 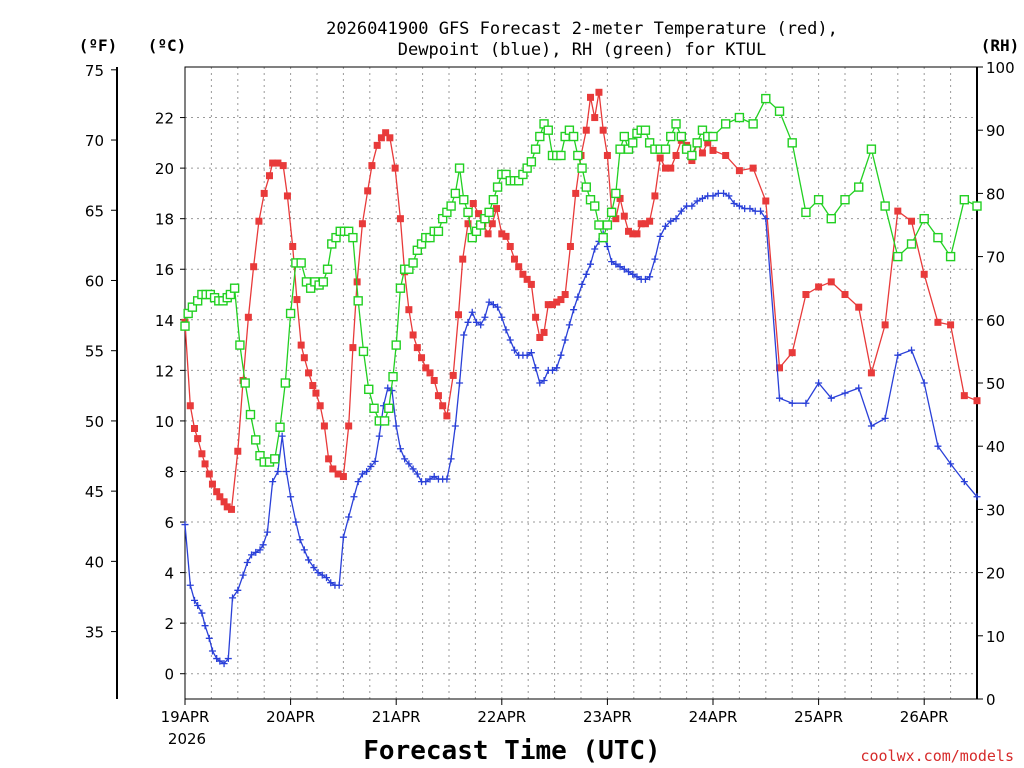 I want to click on fahrenheit-unit-label: (ºF), so click(x=98, y=45).